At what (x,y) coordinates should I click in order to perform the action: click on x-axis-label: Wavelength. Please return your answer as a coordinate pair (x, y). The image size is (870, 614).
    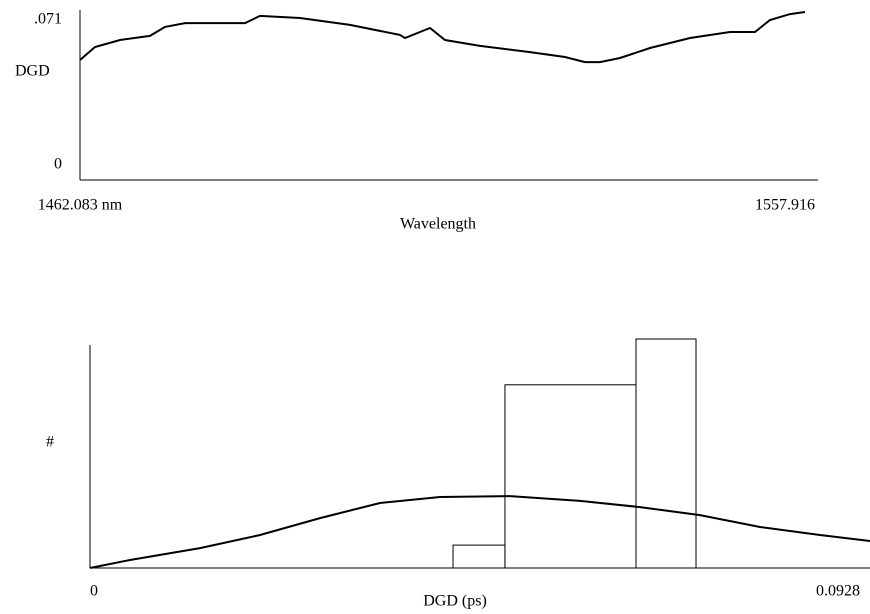
    Looking at the image, I should click on (438, 224).